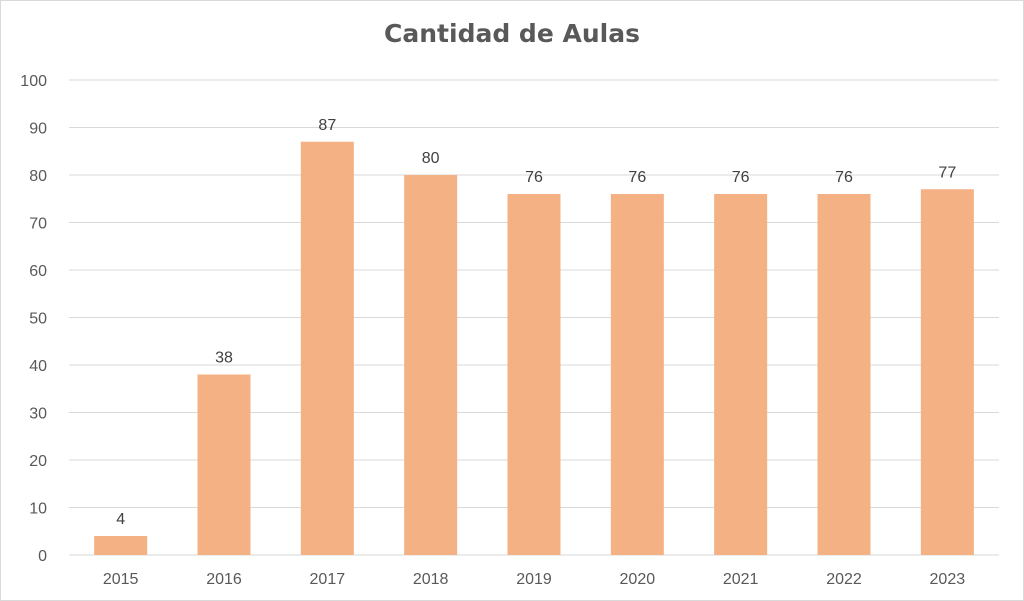  I want to click on data-label-2023: 77, so click(947, 172).